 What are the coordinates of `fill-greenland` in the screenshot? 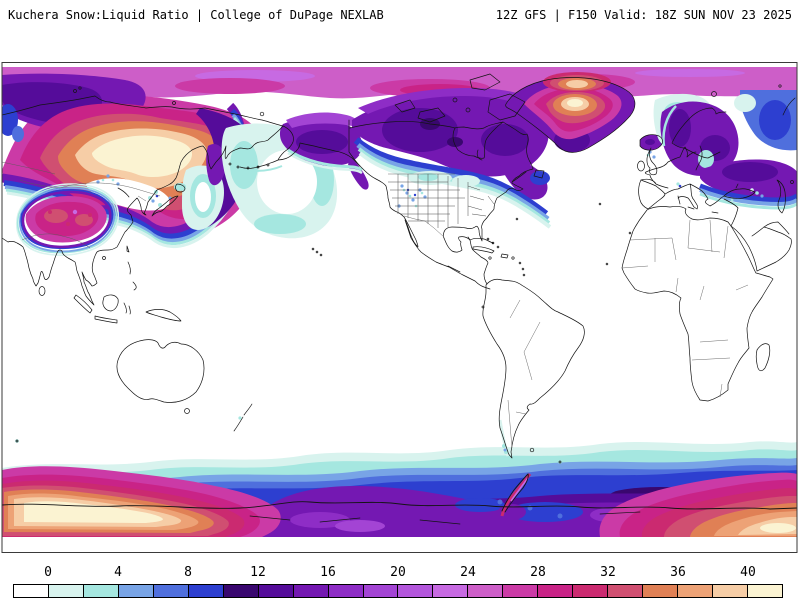 It's located at (570, 112).